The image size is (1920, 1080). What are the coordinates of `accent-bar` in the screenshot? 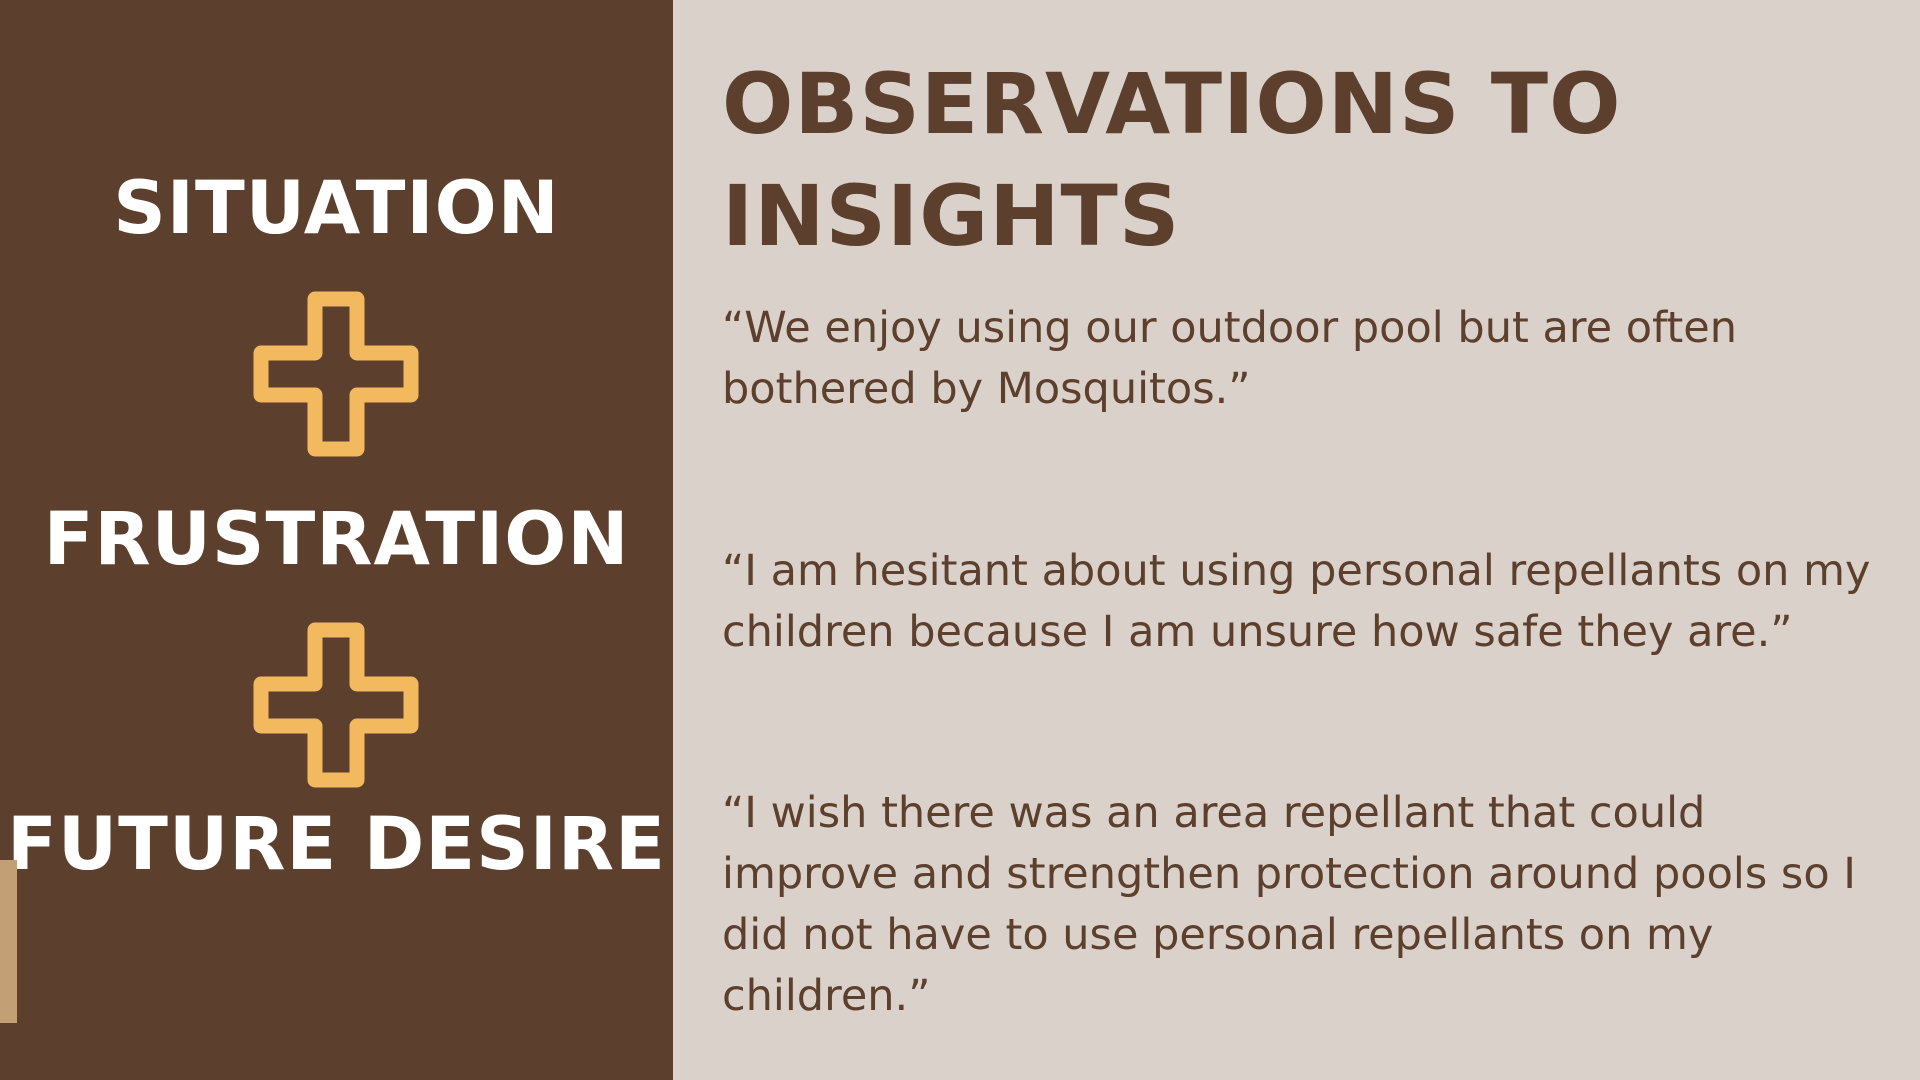 It's located at (8, 941).